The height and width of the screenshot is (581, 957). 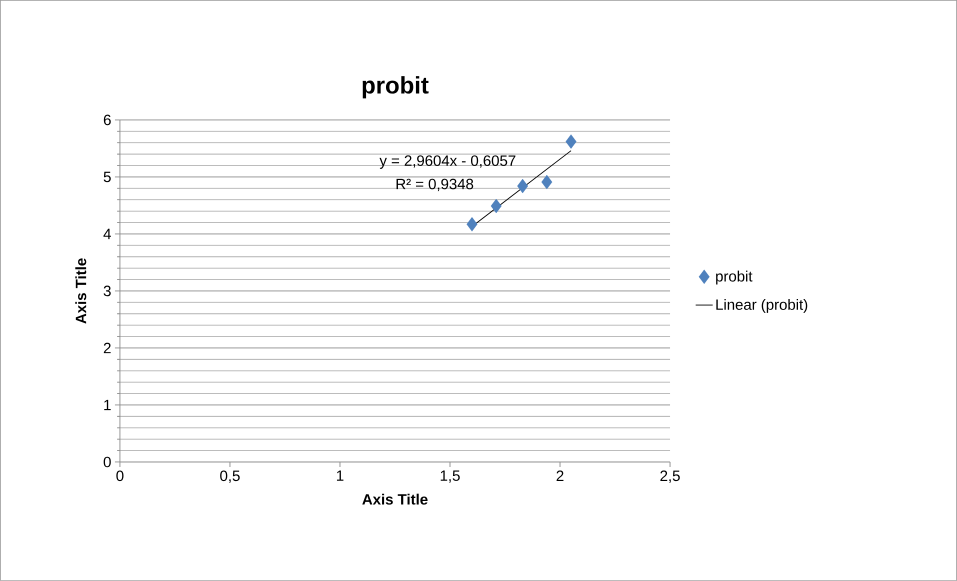 What do you see at coordinates (450, 476) in the screenshot?
I see `x-tick-label: 1,5` at bounding box center [450, 476].